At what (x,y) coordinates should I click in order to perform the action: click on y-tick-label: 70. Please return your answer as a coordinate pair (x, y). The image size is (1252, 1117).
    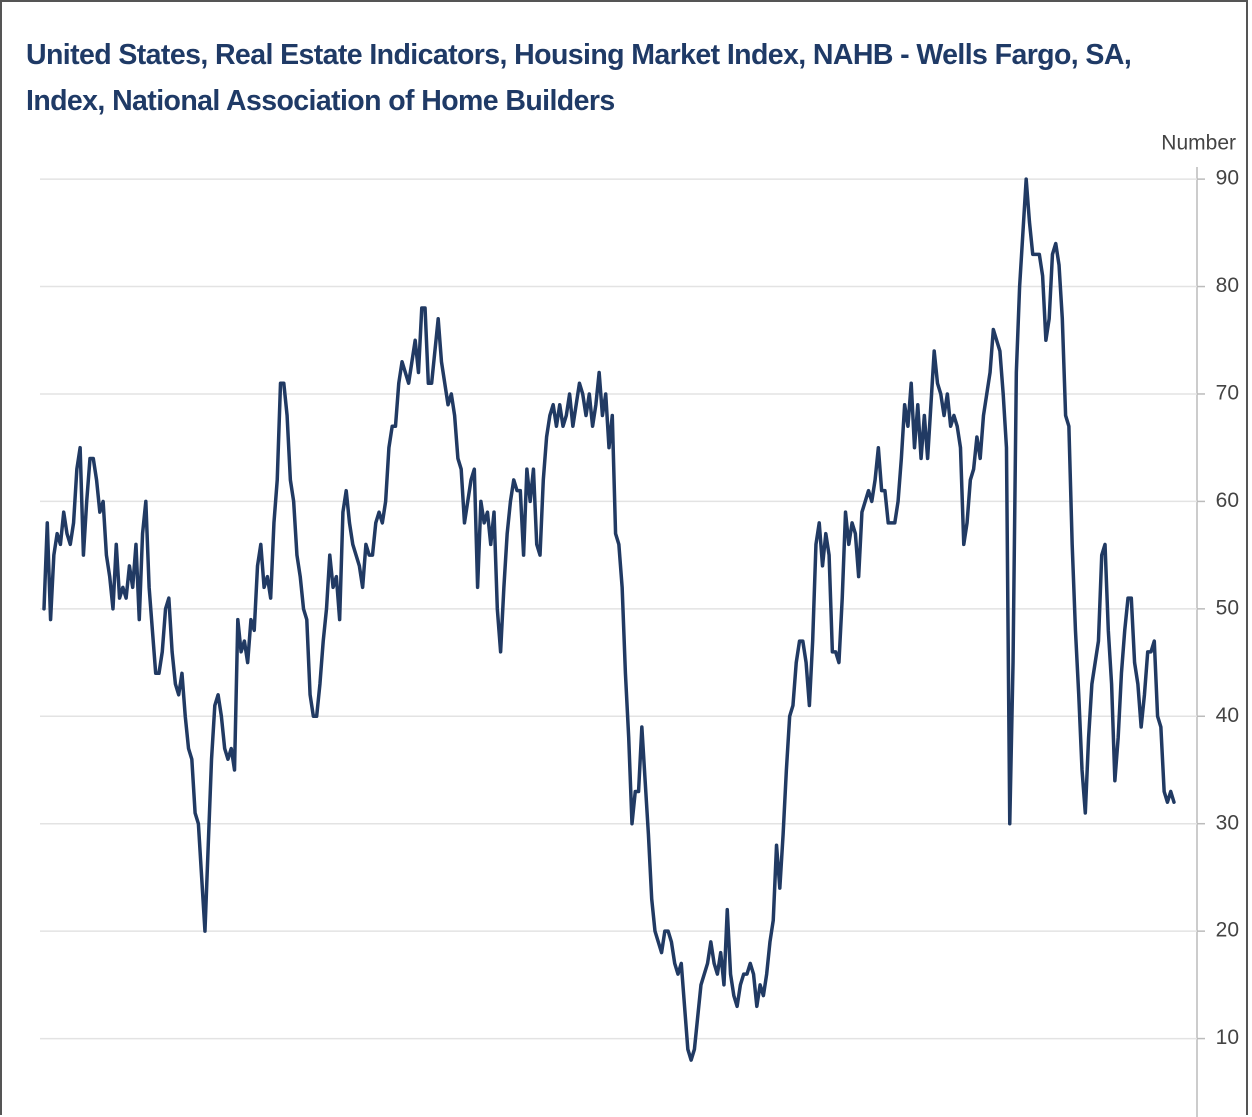
    Looking at the image, I should click on (1227, 393).